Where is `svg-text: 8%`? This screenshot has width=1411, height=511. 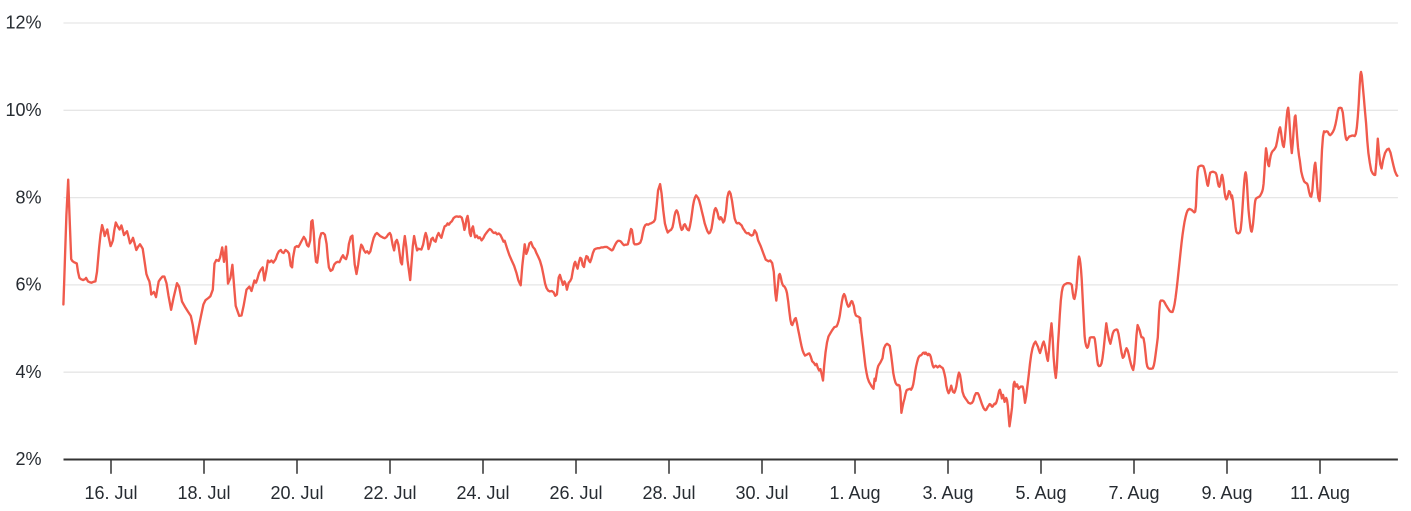 svg-text: 8% is located at coordinates (28, 197).